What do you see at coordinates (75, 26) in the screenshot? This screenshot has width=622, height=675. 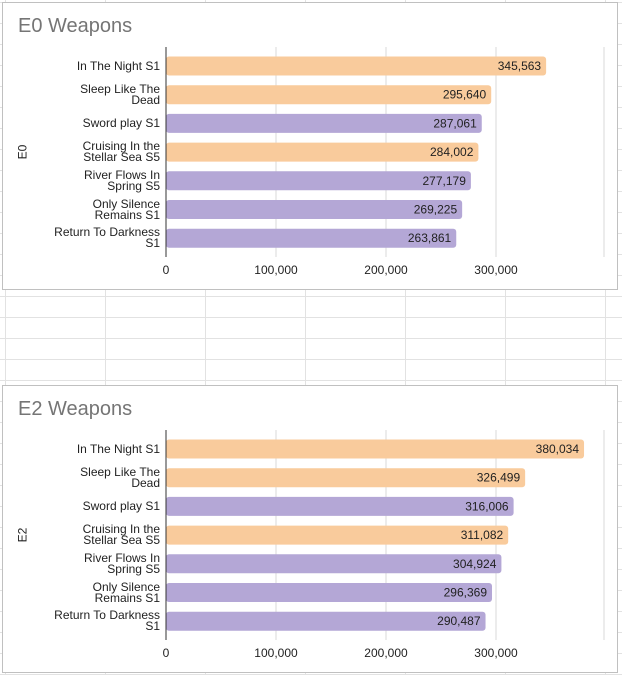 I see `chart-title: E0 Weapons` at bounding box center [75, 26].